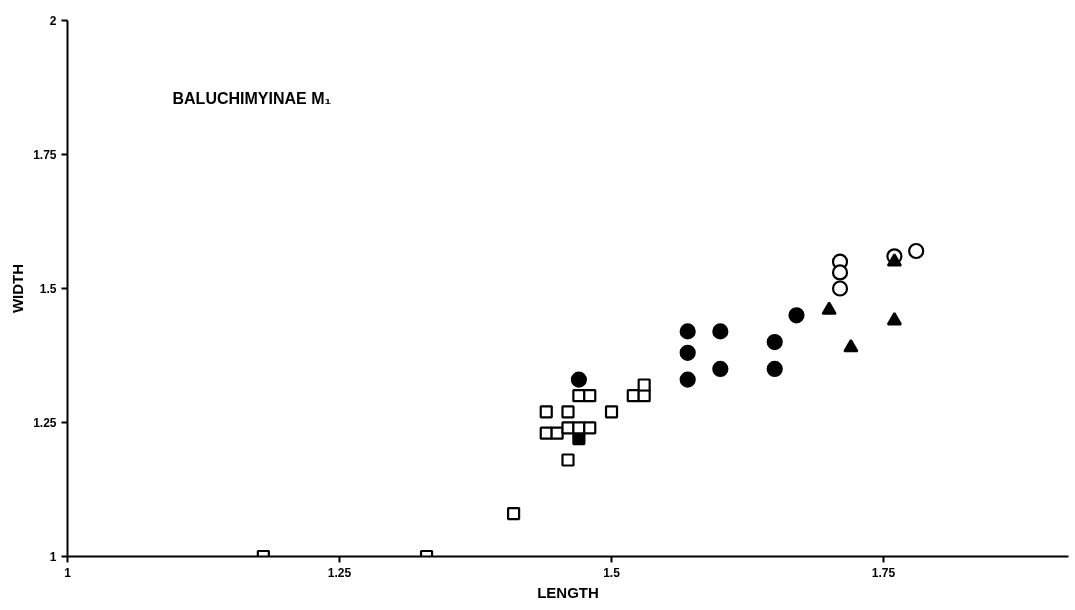 The height and width of the screenshot is (610, 1075). I want to click on y-tick-label: 2, so click(53, 21).